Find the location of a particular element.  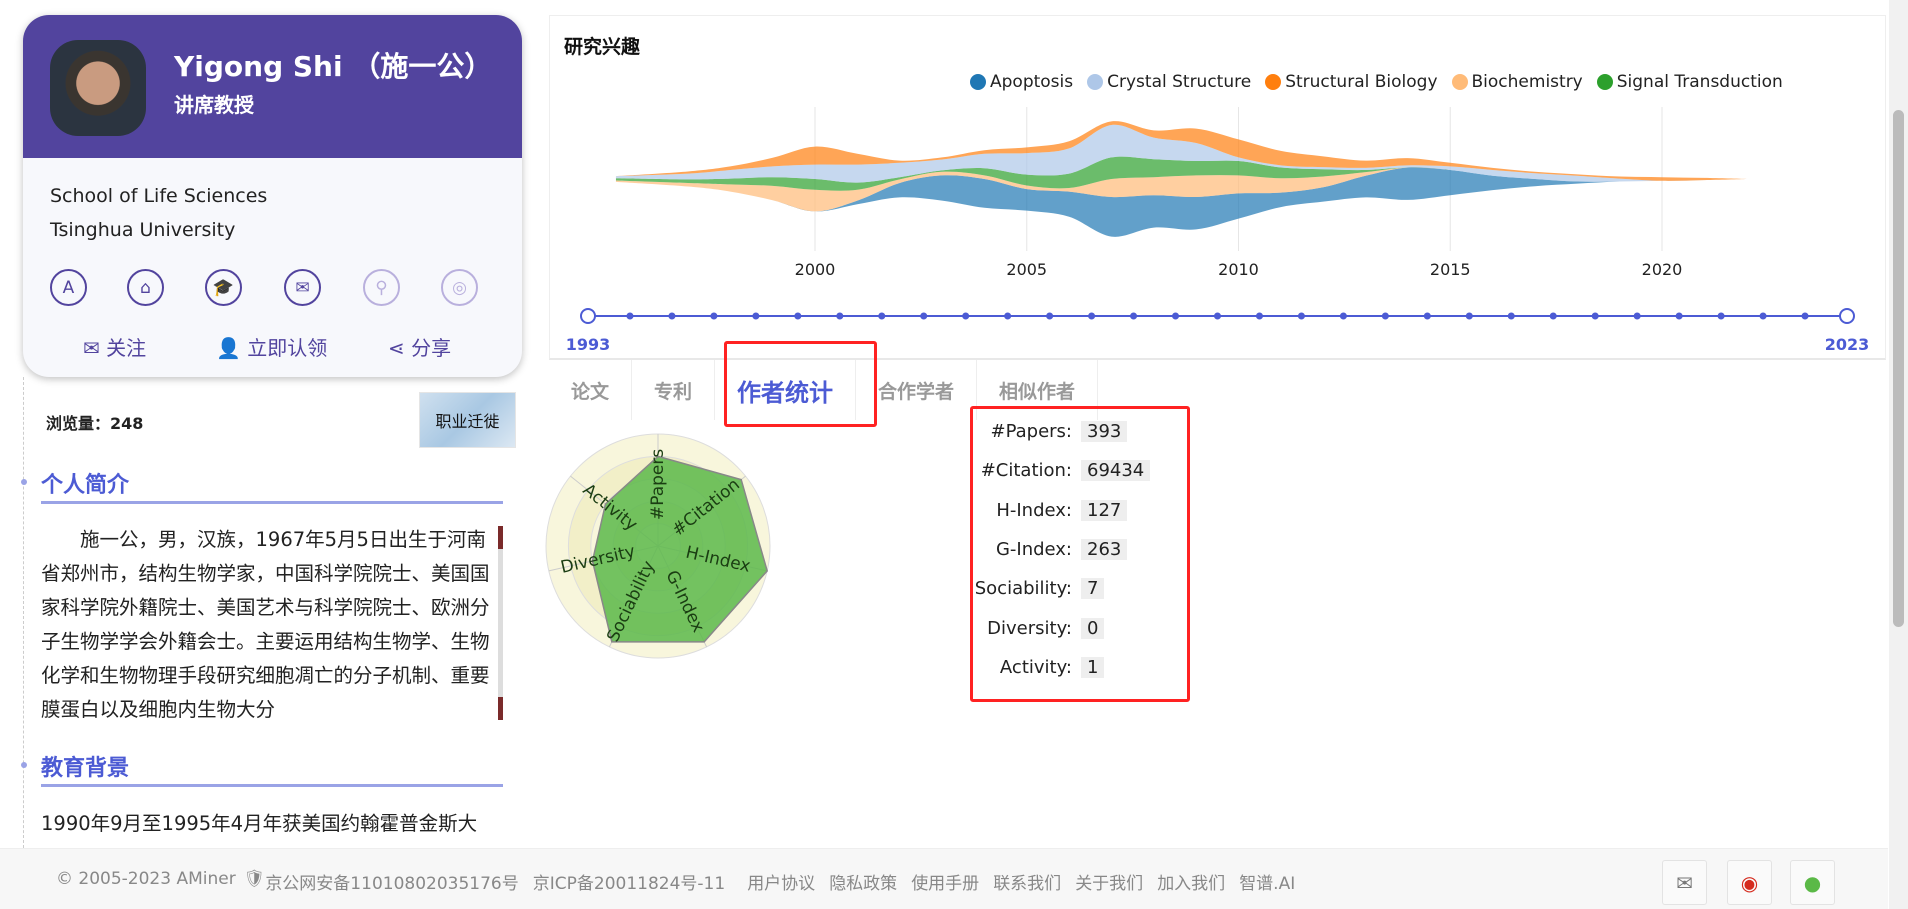

affiliation-dept: School of Life Sciences is located at coordinates (159, 196).